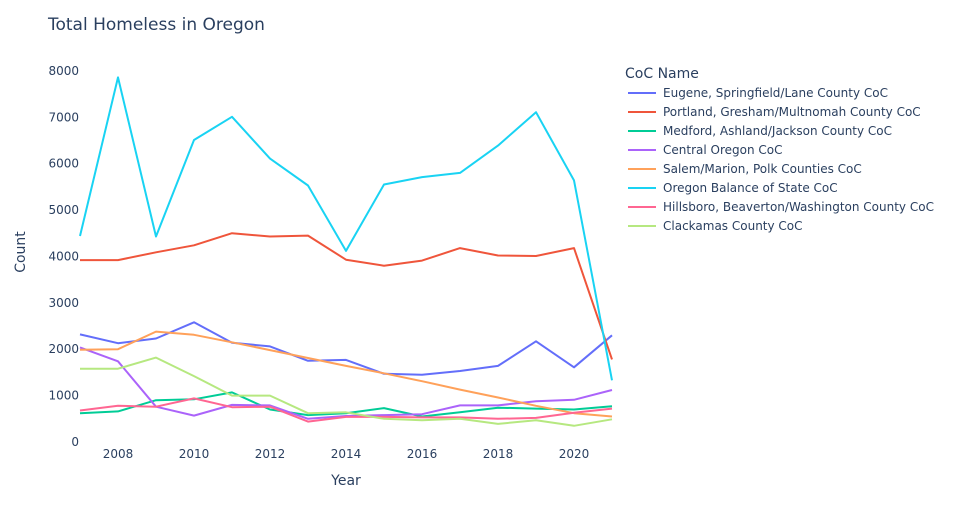 Image resolution: width=954 pixels, height=529 pixels. I want to click on y-tick-label: 4000, so click(63, 256).